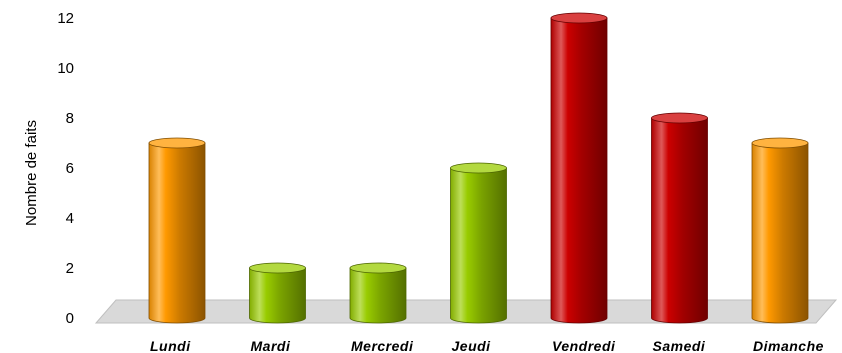 This screenshot has width=842, height=353. What do you see at coordinates (679, 345) in the screenshot?
I see `x-tick-label: Samedi` at bounding box center [679, 345].